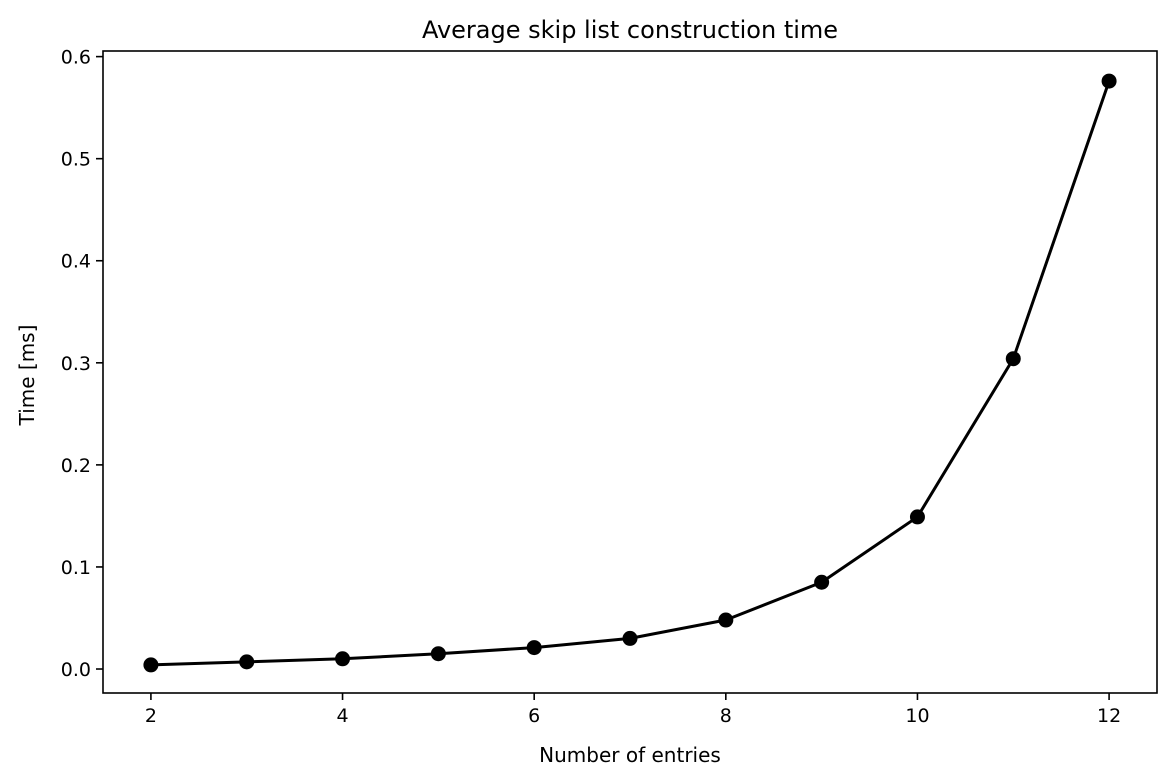 The height and width of the screenshot is (783, 1174). What do you see at coordinates (1109, 716) in the screenshot?
I see `x-tick-label: 12` at bounding box center [1109, 716].